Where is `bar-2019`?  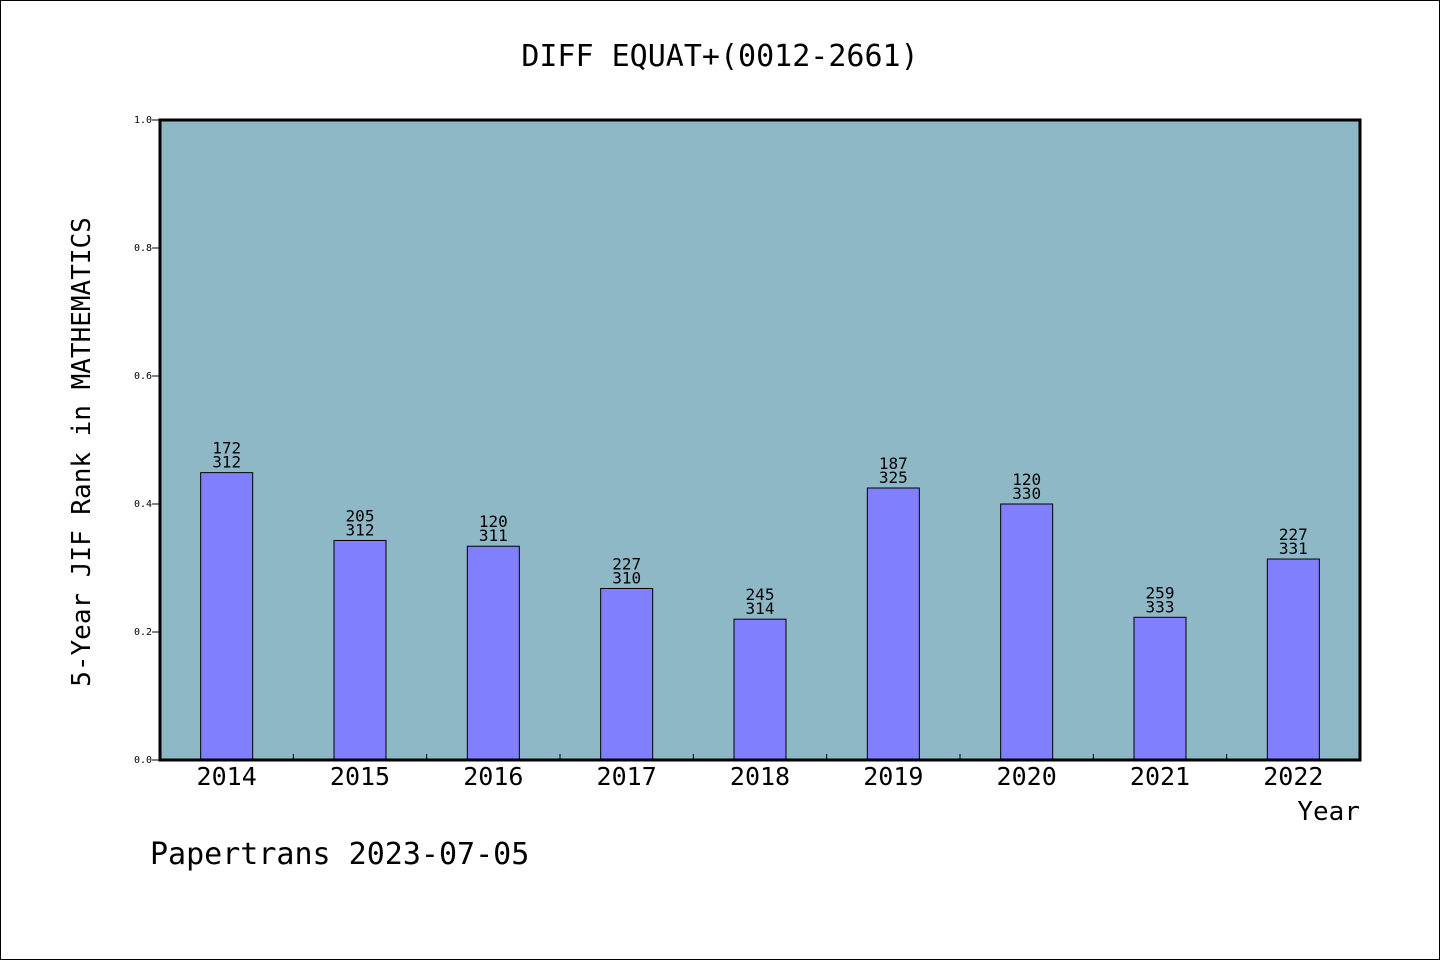
bar-2019 is located at coordinates (893, 624).